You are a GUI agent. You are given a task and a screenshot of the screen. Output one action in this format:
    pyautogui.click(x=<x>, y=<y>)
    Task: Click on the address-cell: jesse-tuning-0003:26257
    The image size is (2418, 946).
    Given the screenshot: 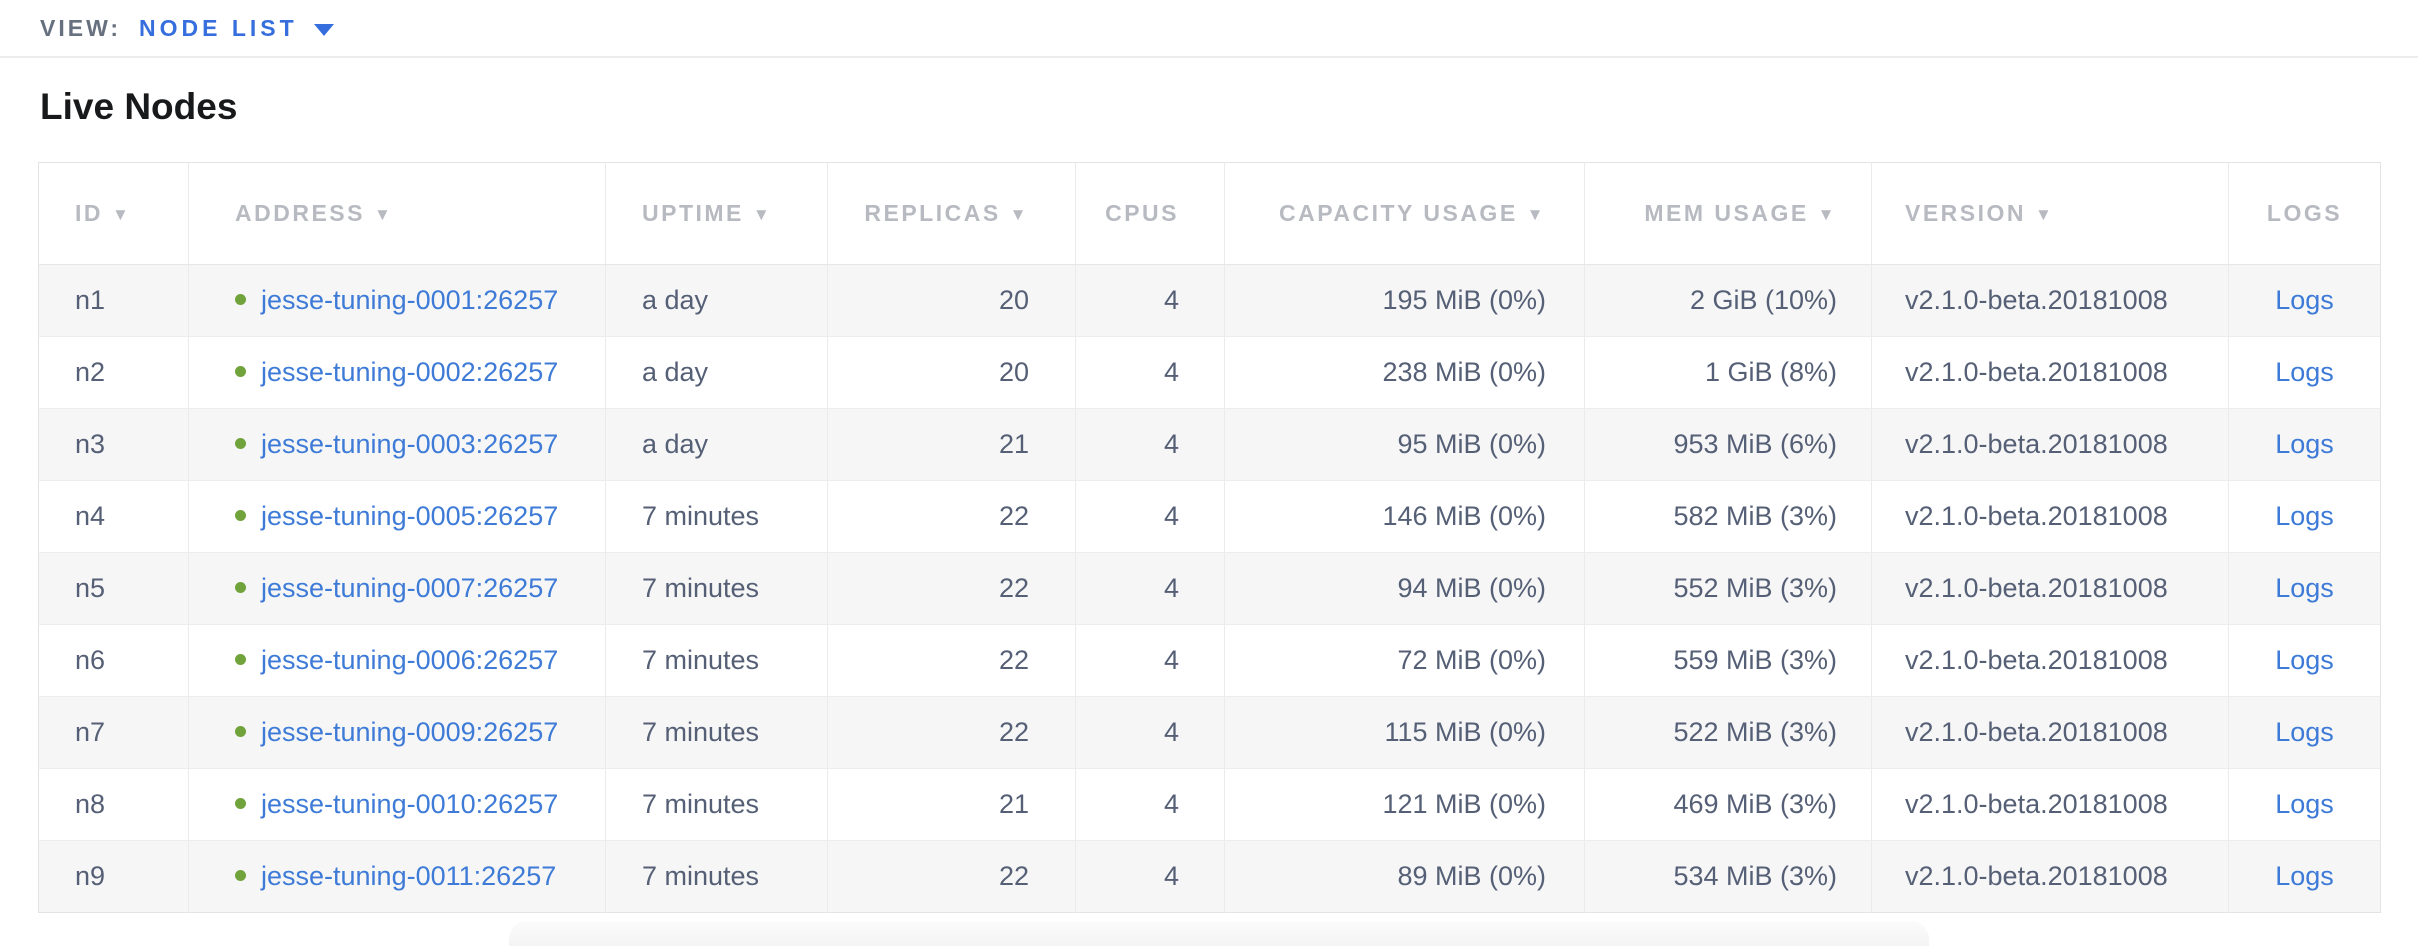 What is the action you would take?
    pyautogui.click(x=397, y=444)
    